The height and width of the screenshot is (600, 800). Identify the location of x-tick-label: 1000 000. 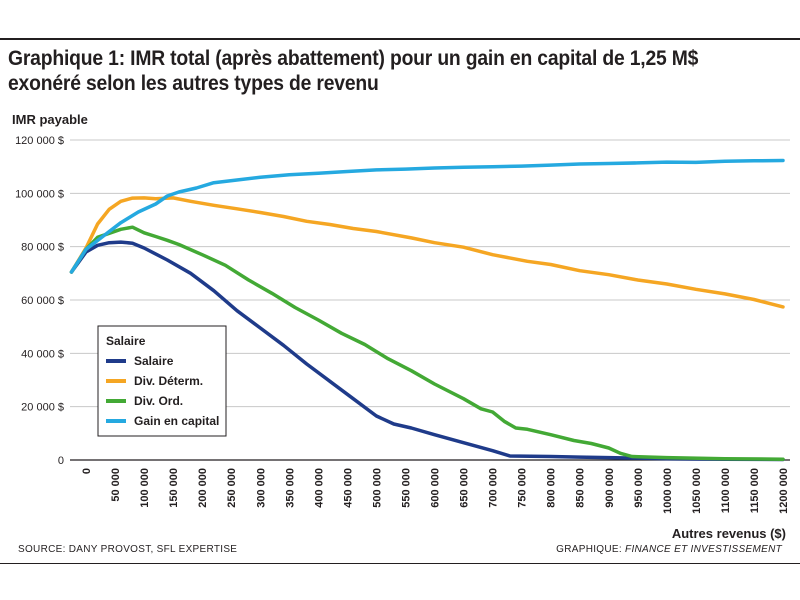
(668, 491).